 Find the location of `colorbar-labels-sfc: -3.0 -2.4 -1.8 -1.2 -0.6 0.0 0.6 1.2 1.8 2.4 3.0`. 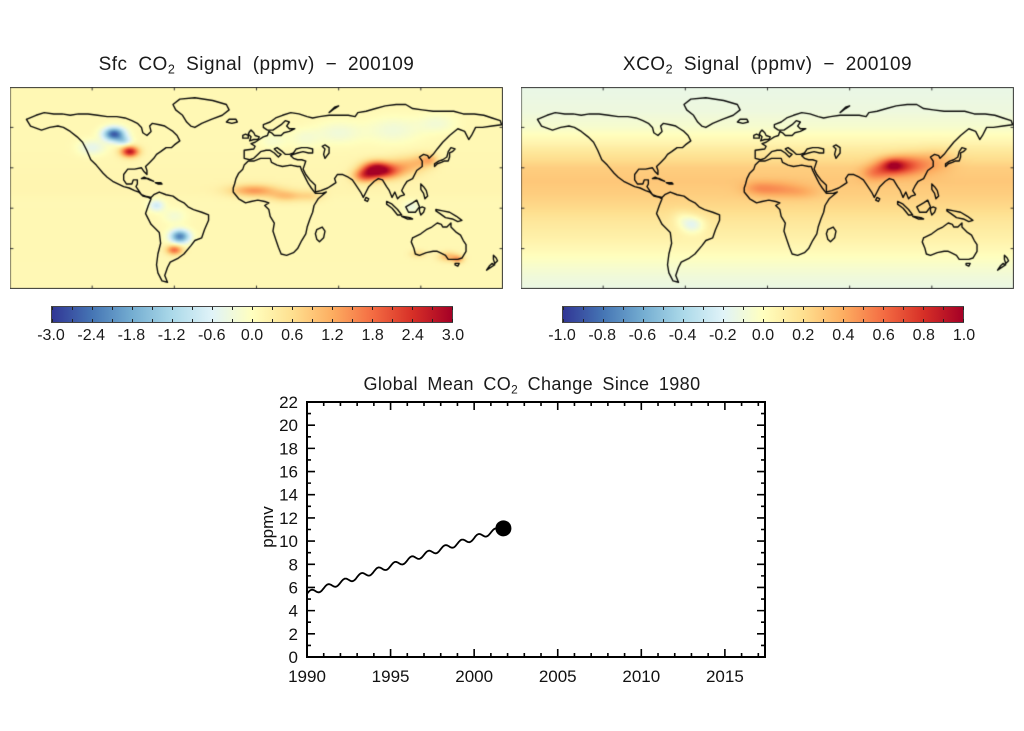

colorbar-labels-sfc: -3.0 -2.4 -1.8 -1.2 -0.6 0.0 0.6 1.2 1.8 2.4 3.0 is located at coordinates (250, 337).